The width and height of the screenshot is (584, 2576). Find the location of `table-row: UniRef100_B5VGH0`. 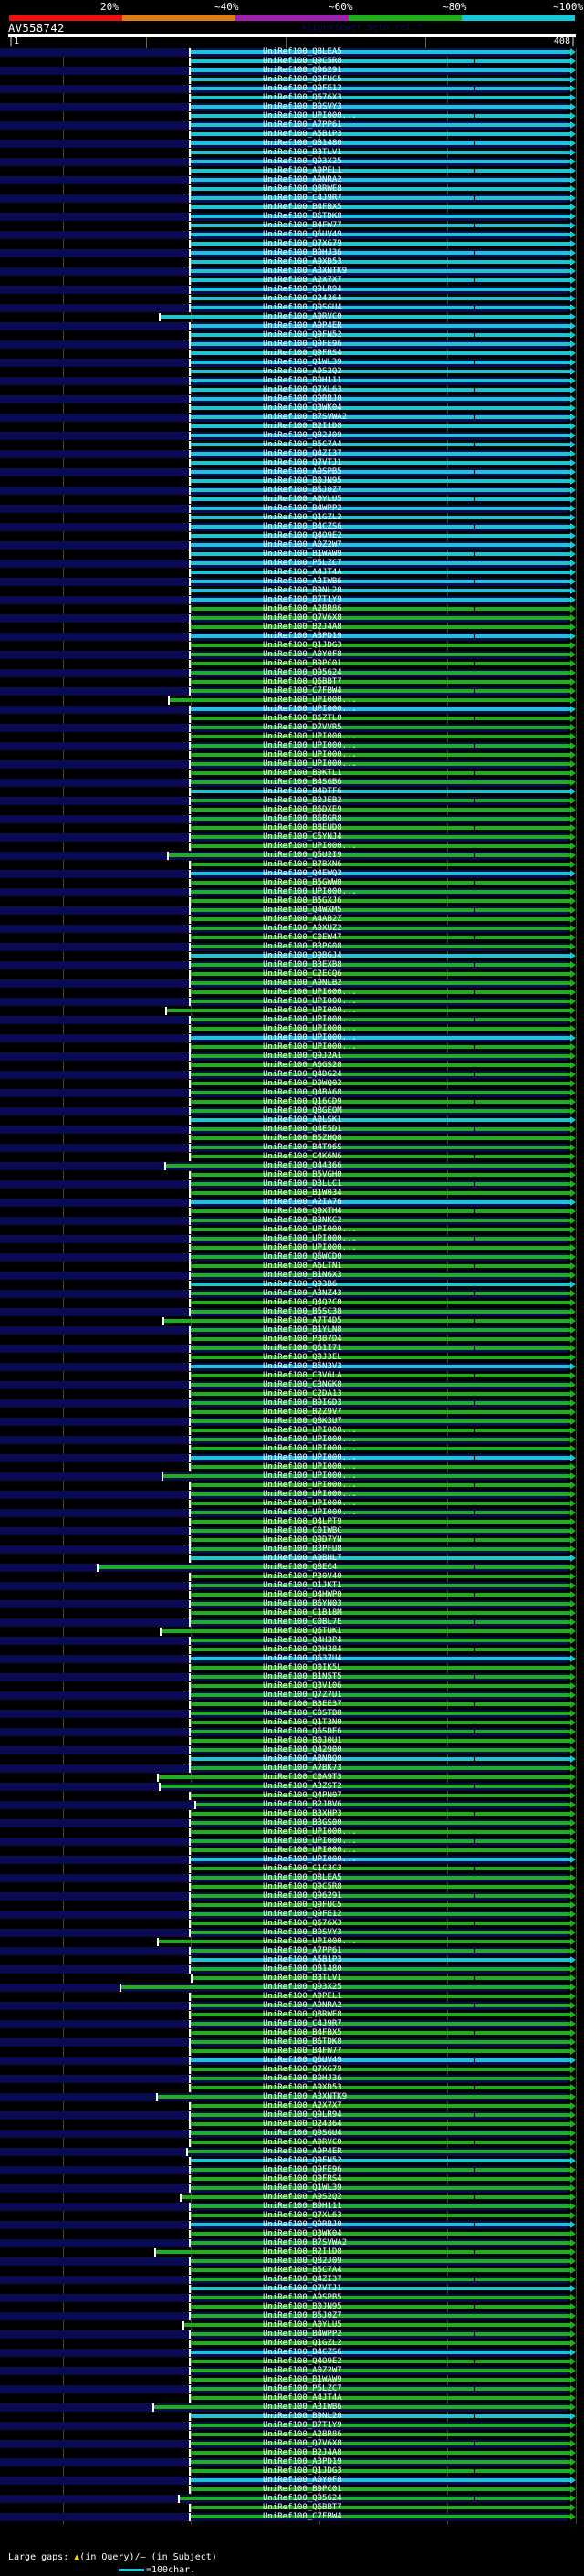

table-row: UniRef100_B5VGH0 is located at coordinates (292, 1175).